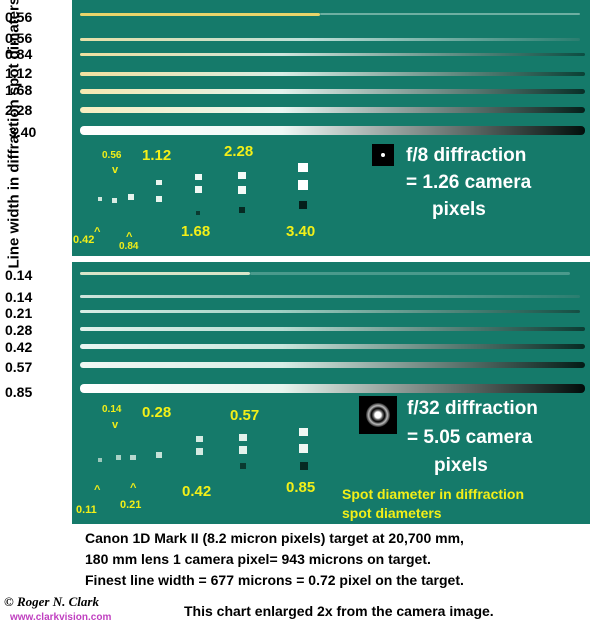 This screenshot has height=625, width=590. What do you see at coordinates (196, 231) in the screenshot?
I see `spot-label: 1.68` at bounding box center [196, 231].